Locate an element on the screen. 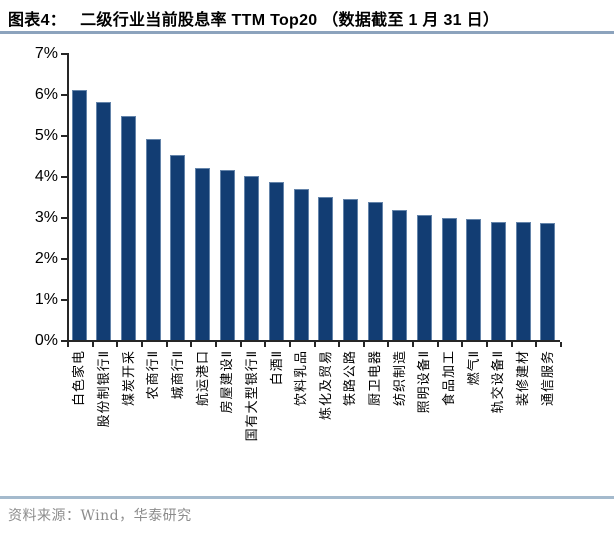  x-axis-category-label: 航运港口 is located at coordinates (202, 378).